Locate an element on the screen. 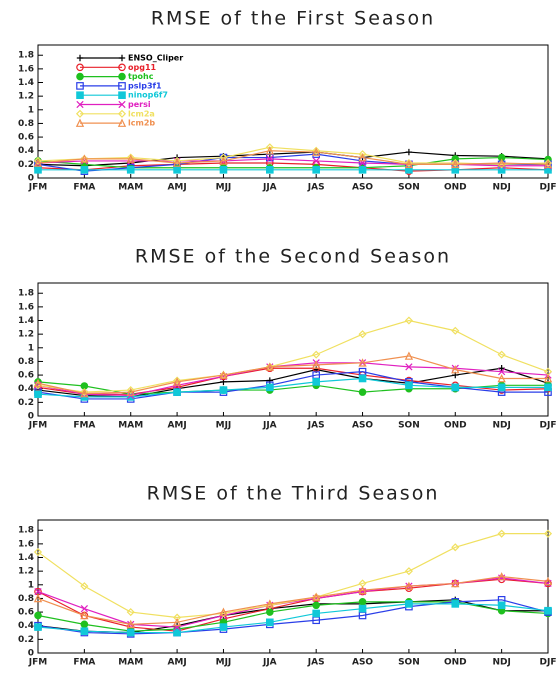 The width and height of the screenshot is (558, 673). x-tick-label: OND is located at coordinates (455, 188).